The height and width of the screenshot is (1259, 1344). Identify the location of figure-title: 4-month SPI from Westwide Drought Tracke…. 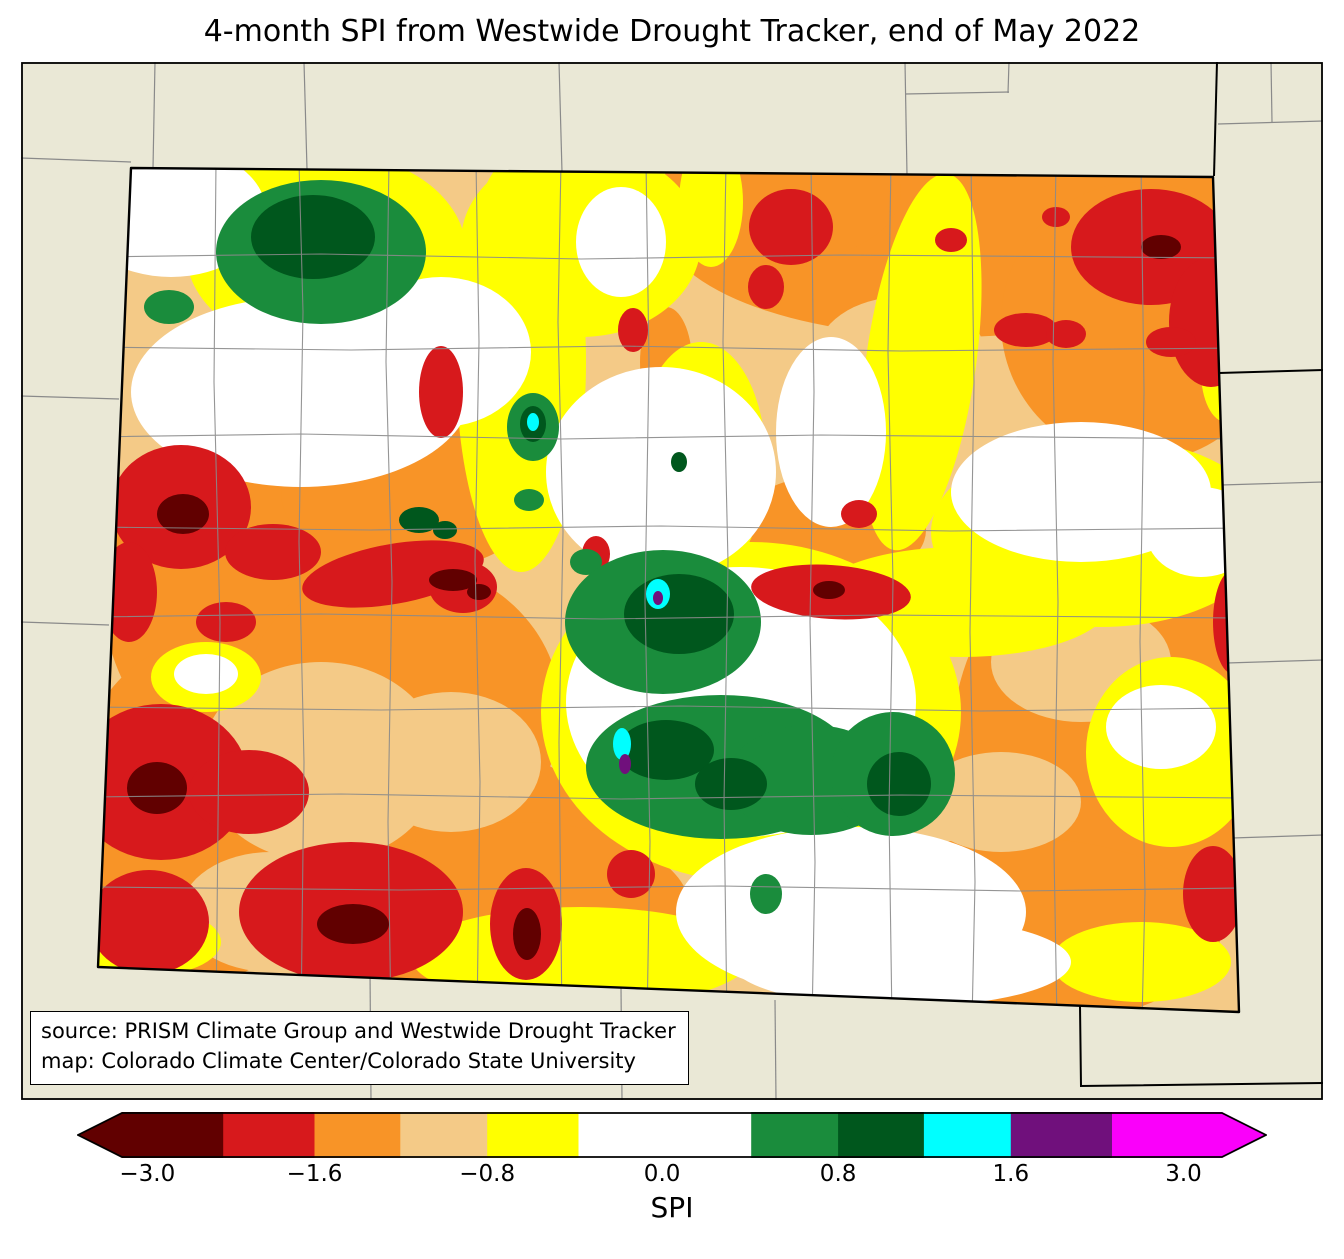
(672, 31).